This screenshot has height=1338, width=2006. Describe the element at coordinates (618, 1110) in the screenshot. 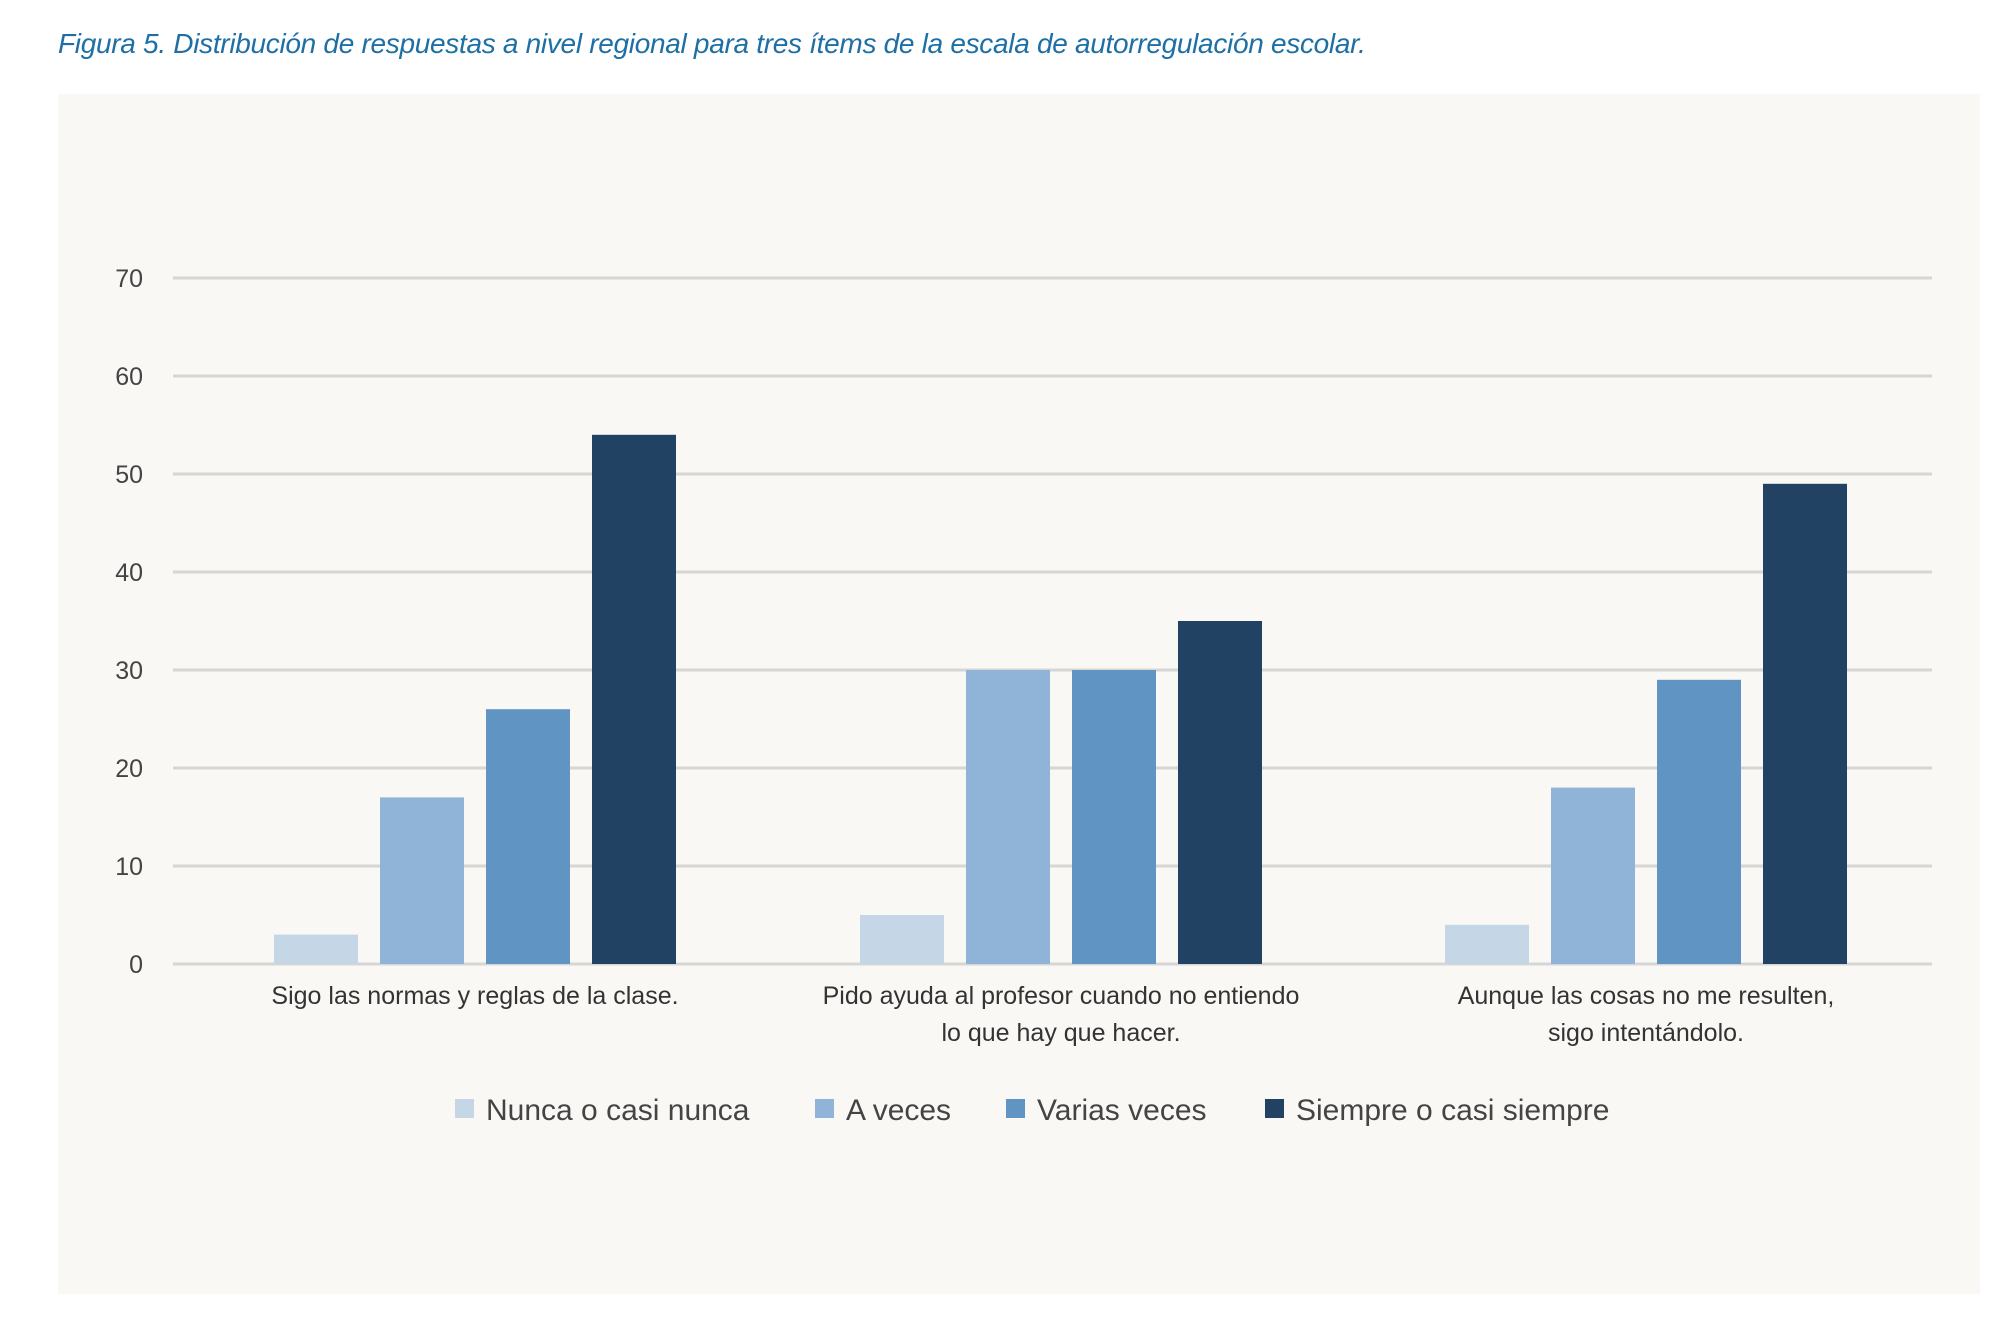

I see `legend-label: Nunca o casi nunca` at that location.